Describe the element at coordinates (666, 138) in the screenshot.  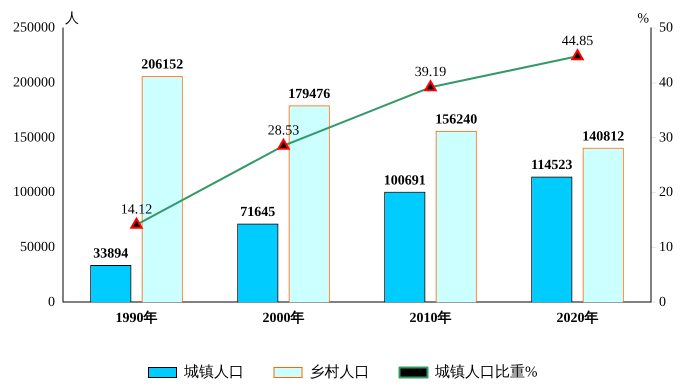
I see `y2-tick-label: 30` at that location.